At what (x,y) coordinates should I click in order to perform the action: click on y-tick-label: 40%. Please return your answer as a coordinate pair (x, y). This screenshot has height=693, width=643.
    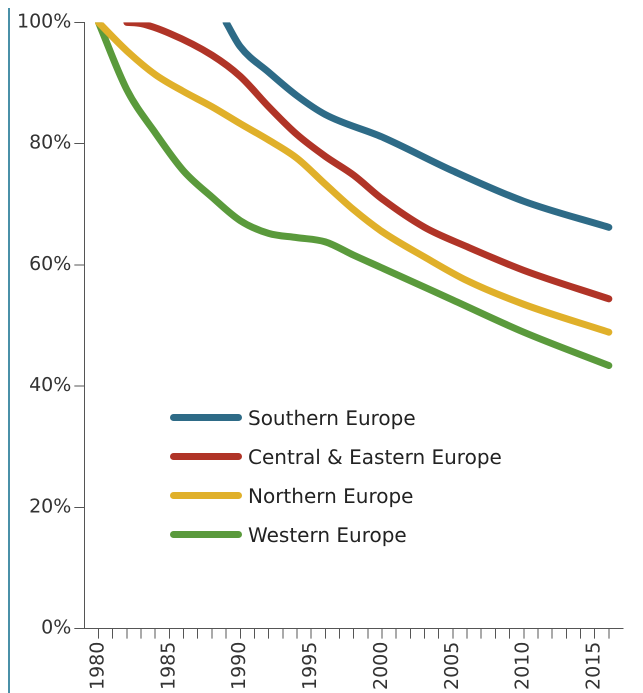
    Looking at the image, I should click on (50, 385).